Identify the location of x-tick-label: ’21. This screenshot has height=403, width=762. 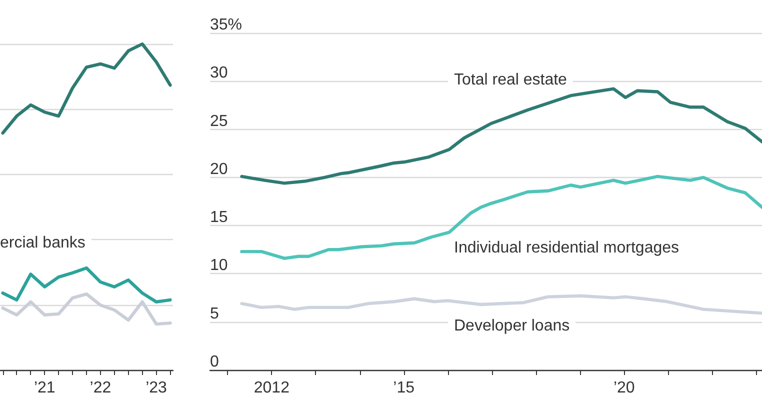
(45, 388).